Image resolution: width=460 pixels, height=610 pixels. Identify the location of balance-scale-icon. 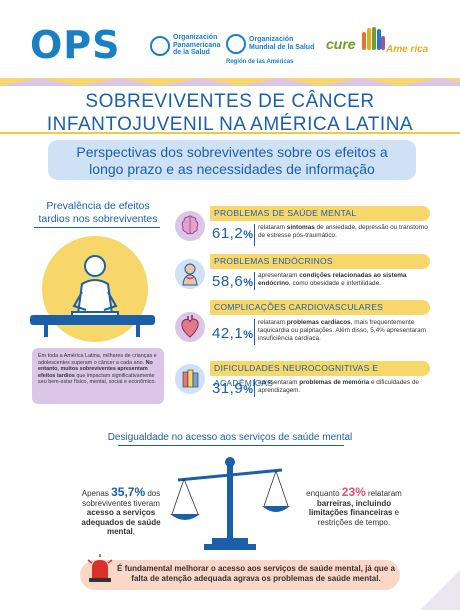
(230, 503).